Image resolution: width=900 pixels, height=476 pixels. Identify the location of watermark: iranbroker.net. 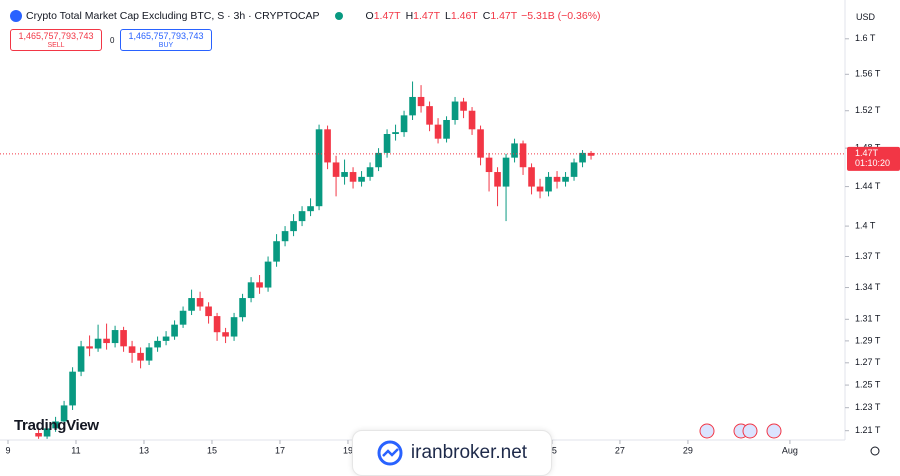
(452, 453).